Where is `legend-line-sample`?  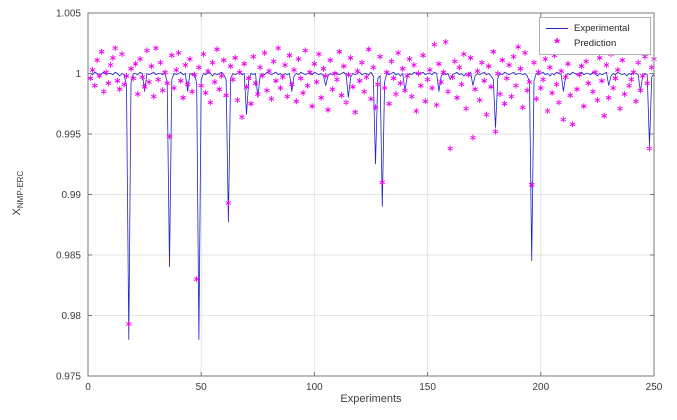 legend-line-sample is located at coordinates (557, 28).